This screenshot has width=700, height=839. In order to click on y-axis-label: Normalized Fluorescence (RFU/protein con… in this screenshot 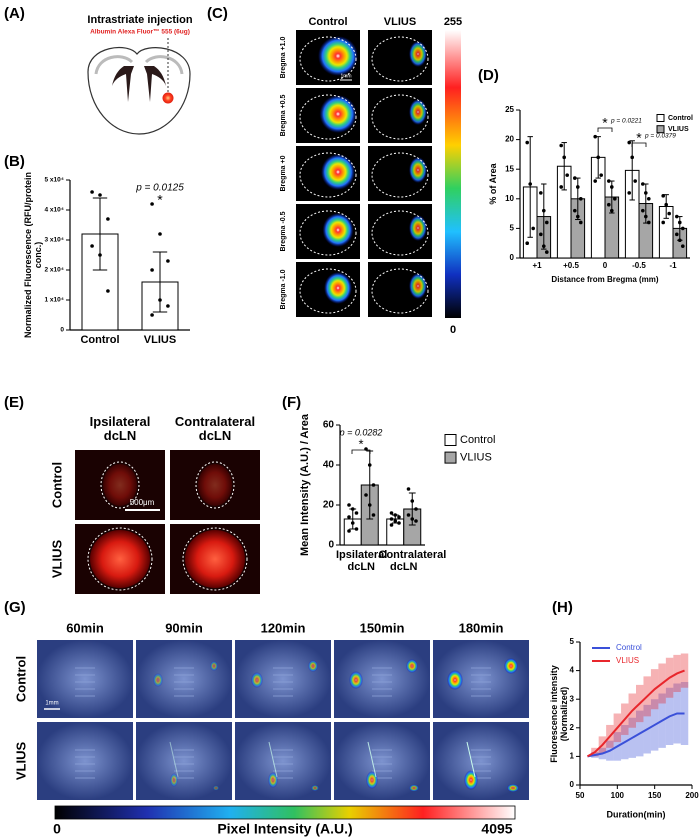, I will do `click(33, 255)`.